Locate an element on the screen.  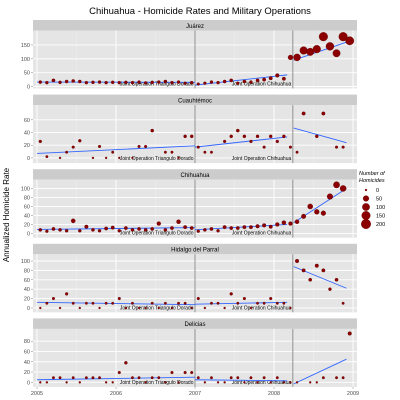
legend-key is located at coordinates (366, 215).